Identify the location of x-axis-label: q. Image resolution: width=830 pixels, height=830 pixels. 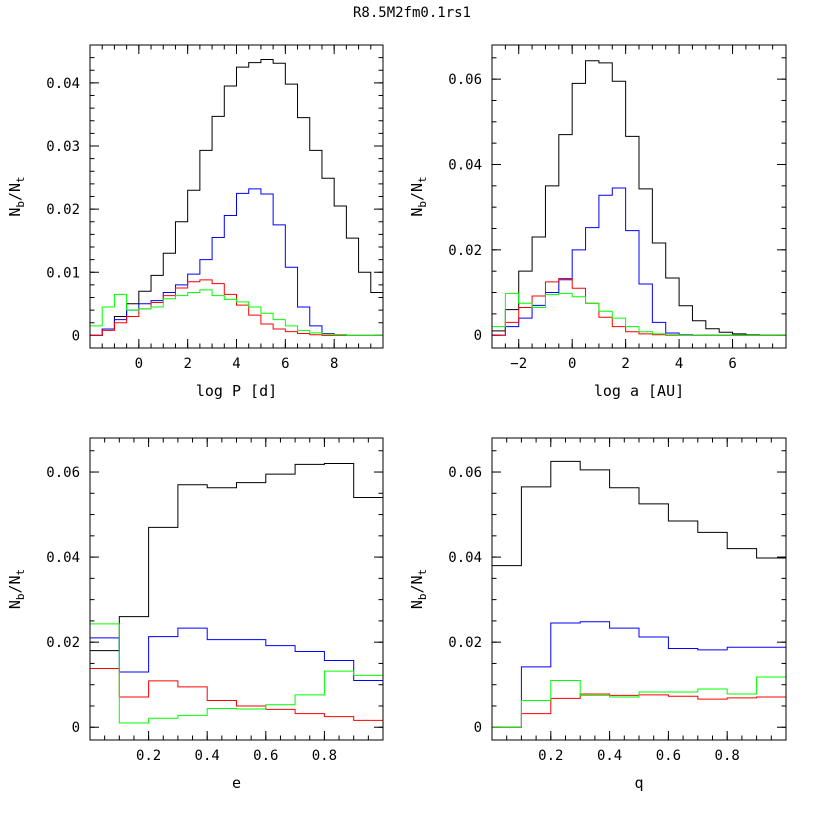
(638, 783).